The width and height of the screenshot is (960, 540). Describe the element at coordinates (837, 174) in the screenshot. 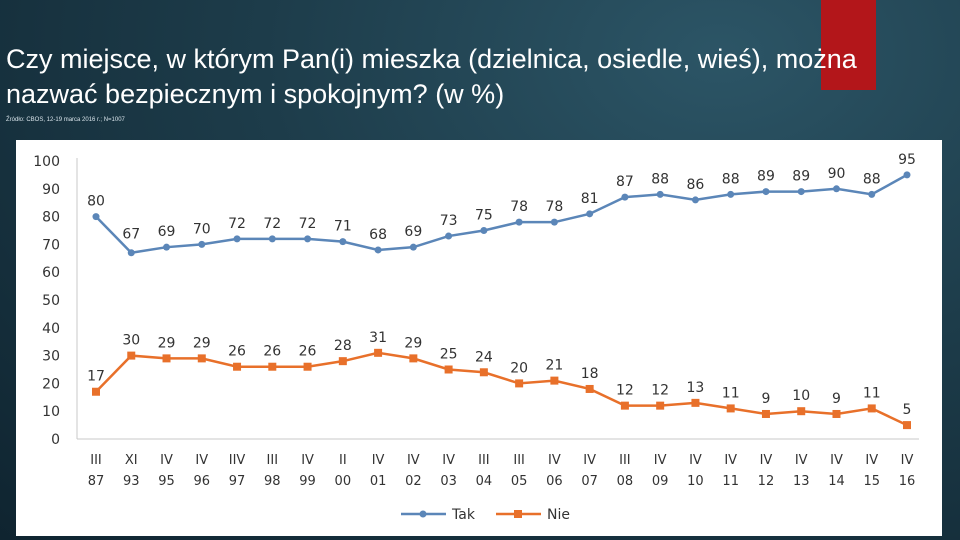

I see `tak-data-label: 90` at that location.